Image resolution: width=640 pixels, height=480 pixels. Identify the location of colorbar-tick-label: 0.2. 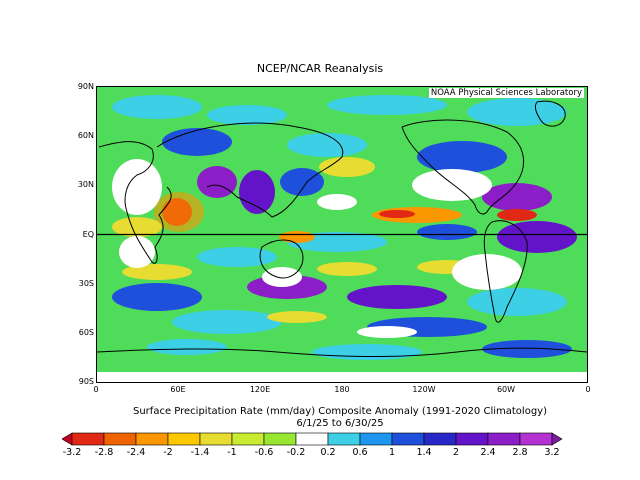
(328, 452).